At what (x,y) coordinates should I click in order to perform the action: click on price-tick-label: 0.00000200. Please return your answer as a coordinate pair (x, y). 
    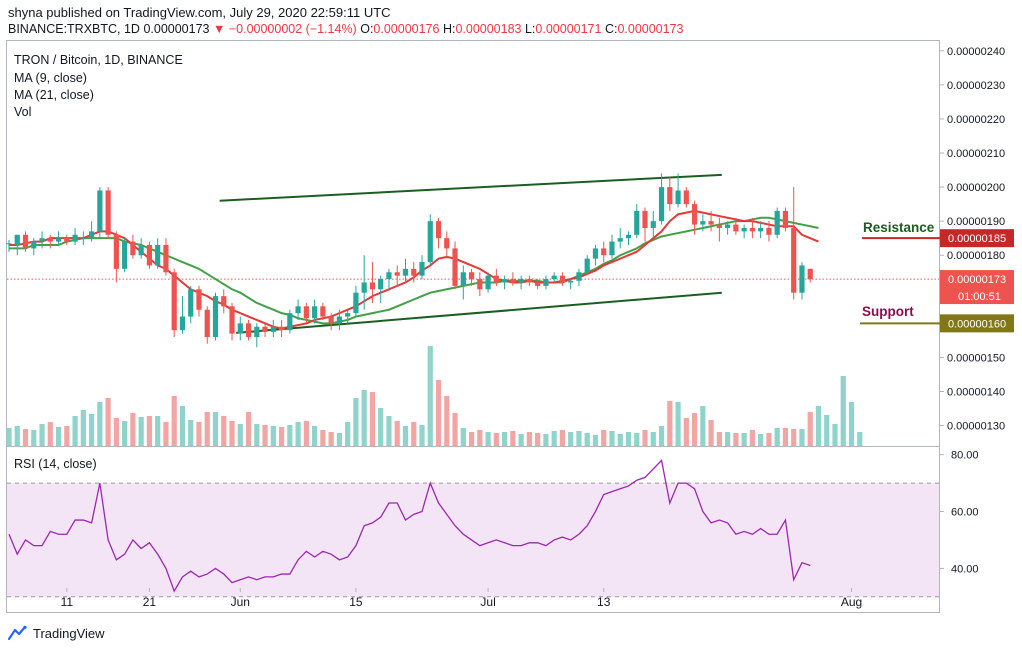
    Looking at the image, I should click on (976, 188).